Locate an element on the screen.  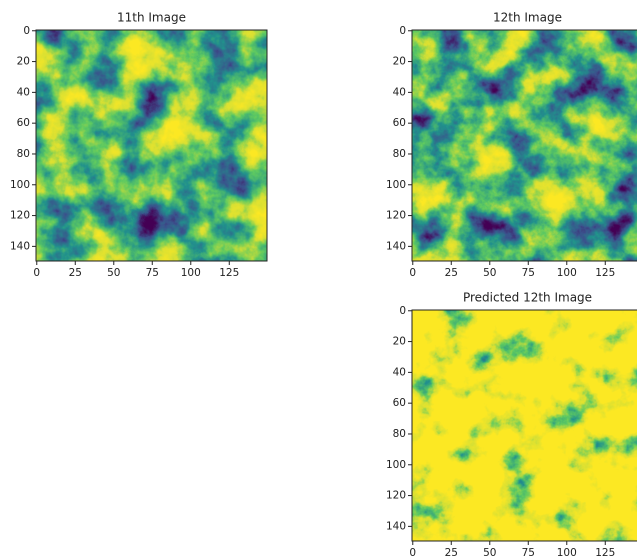
chart-title: Predicted 12th Image is located at coordinates (527, 298).